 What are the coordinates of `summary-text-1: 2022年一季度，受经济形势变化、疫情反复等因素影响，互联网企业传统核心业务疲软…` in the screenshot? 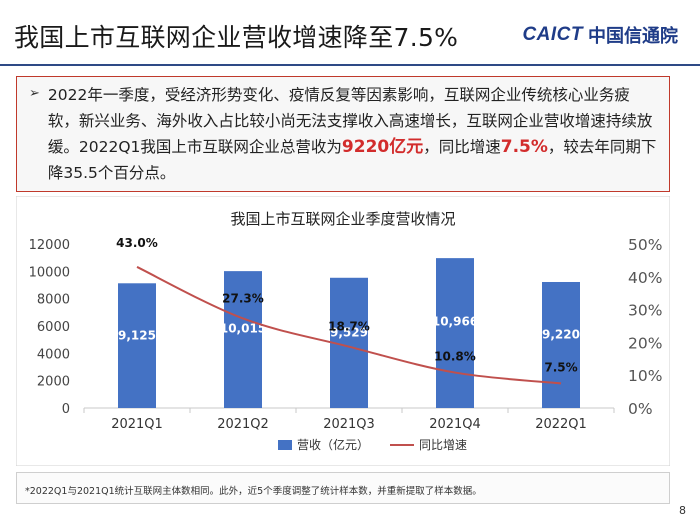 It's located at (350, 121).